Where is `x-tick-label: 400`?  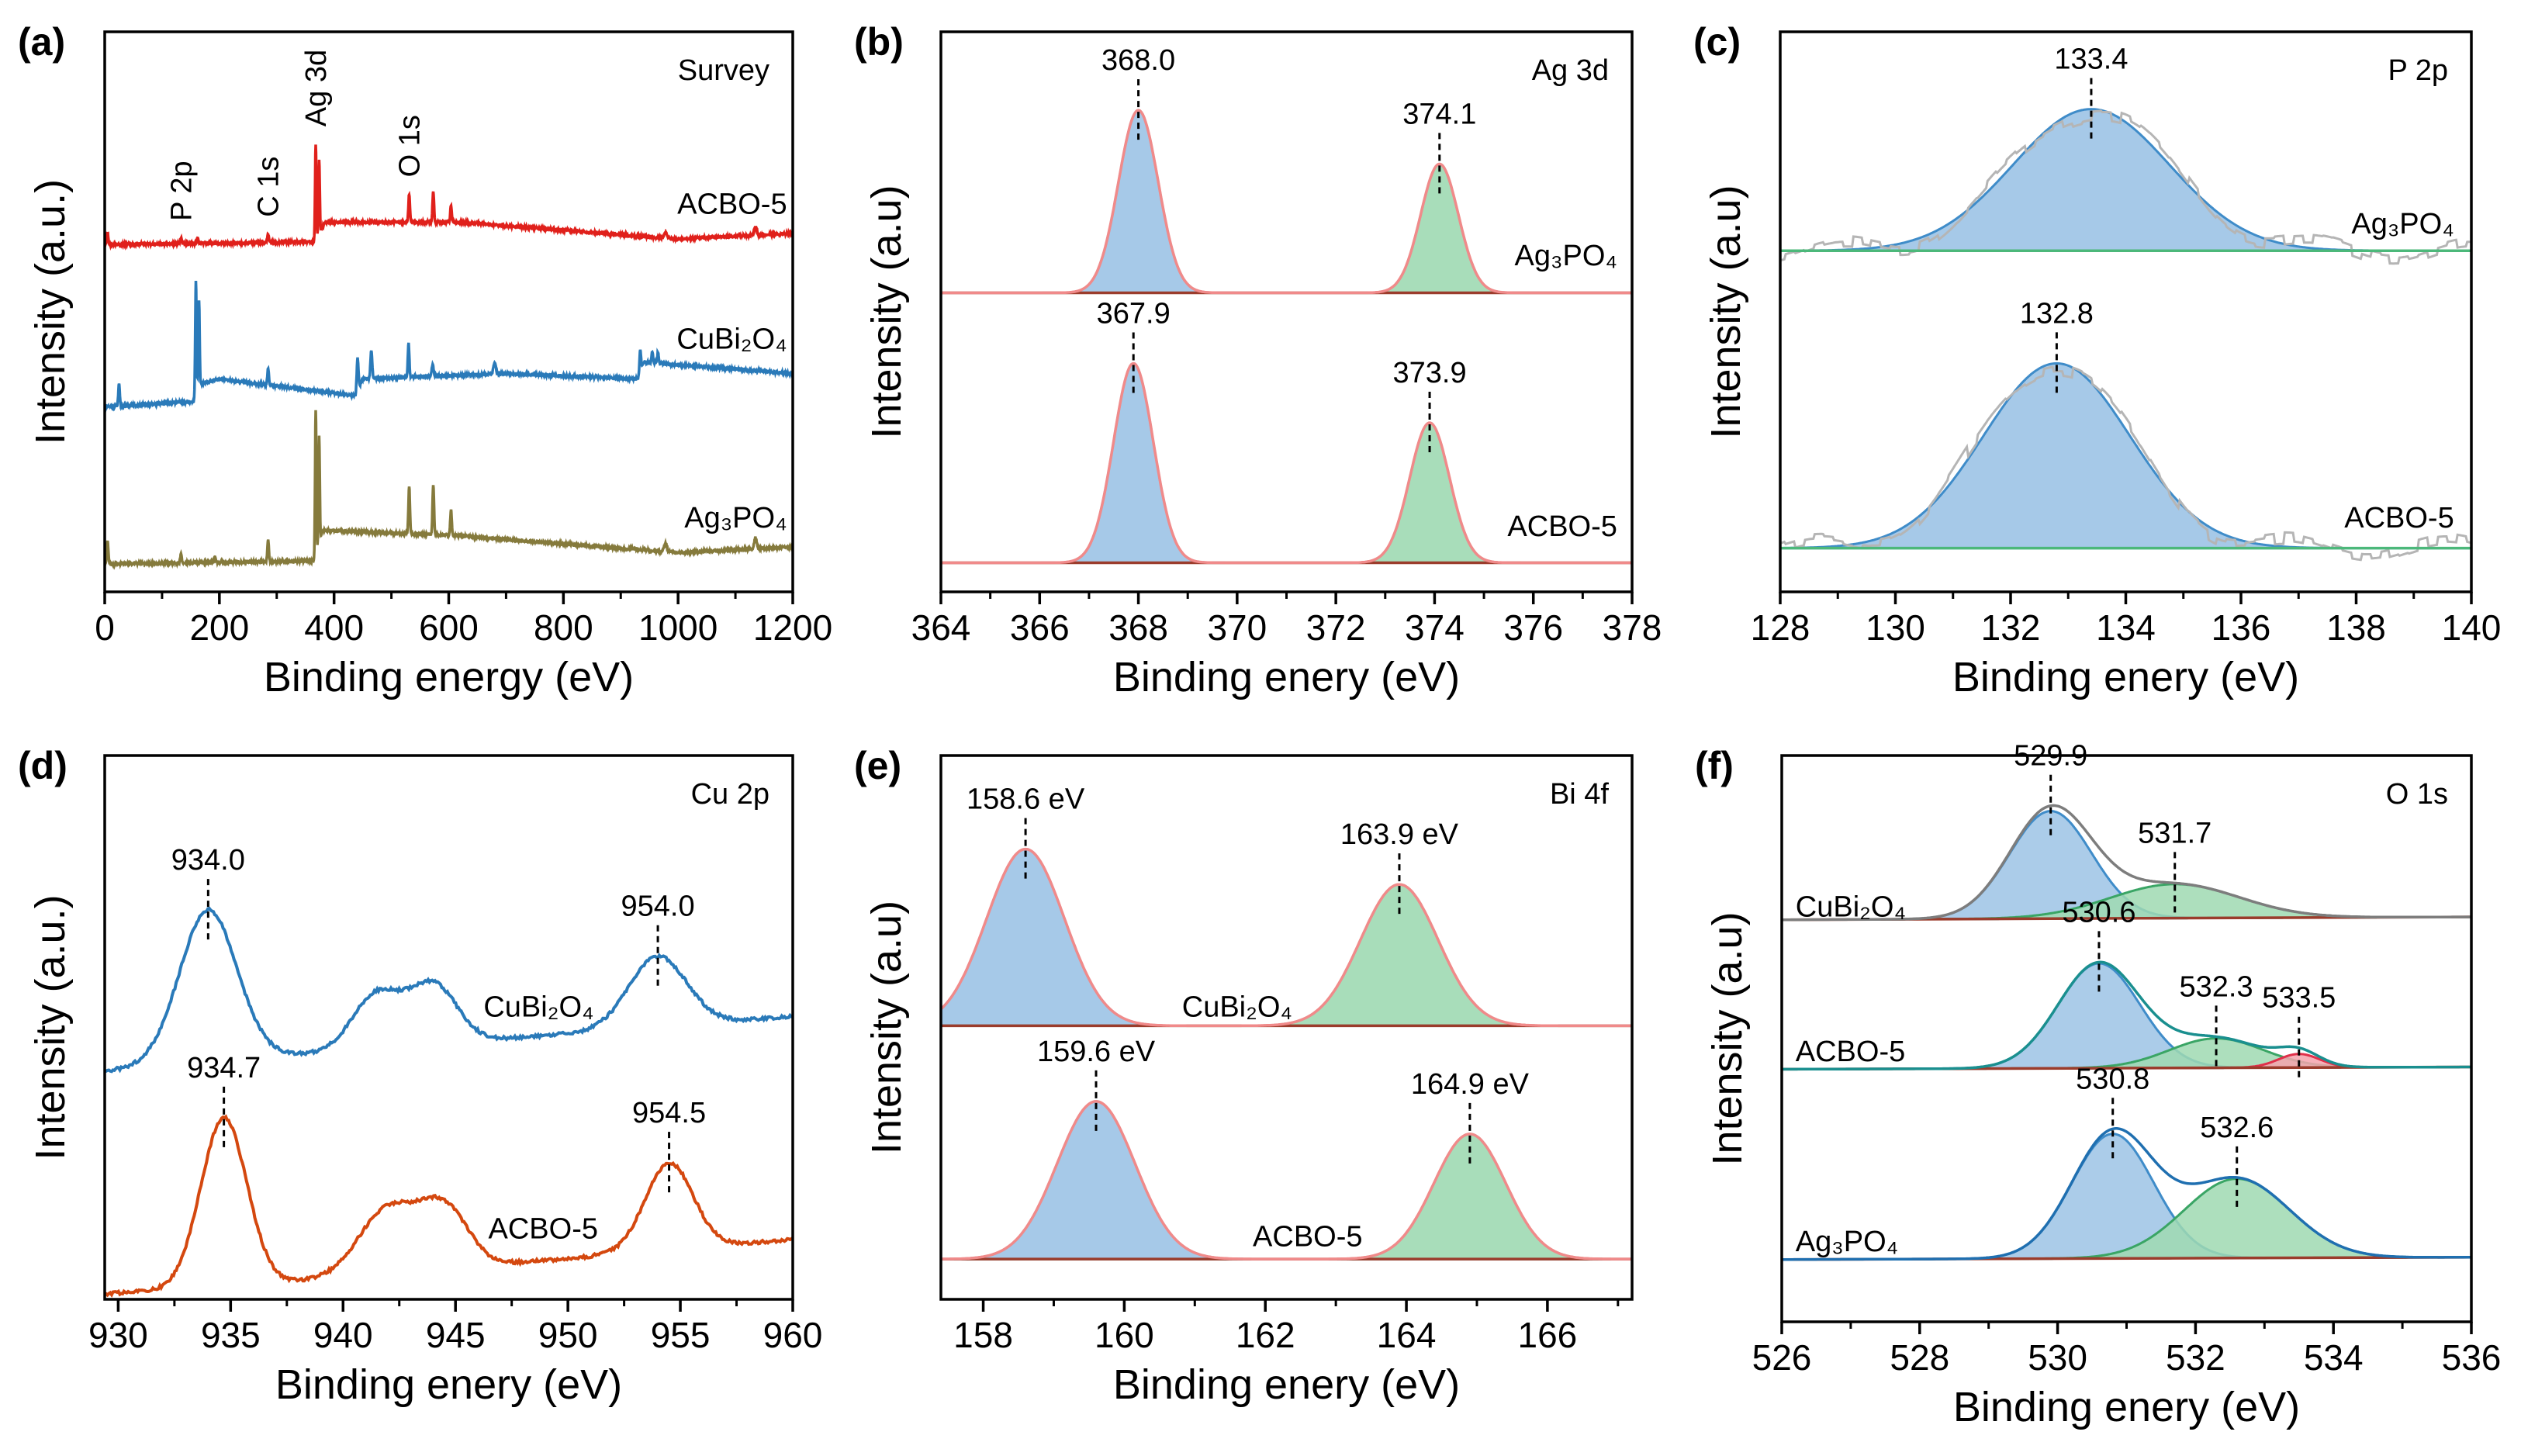
x-tick-label: 400 is located at coordinates (334, 627).